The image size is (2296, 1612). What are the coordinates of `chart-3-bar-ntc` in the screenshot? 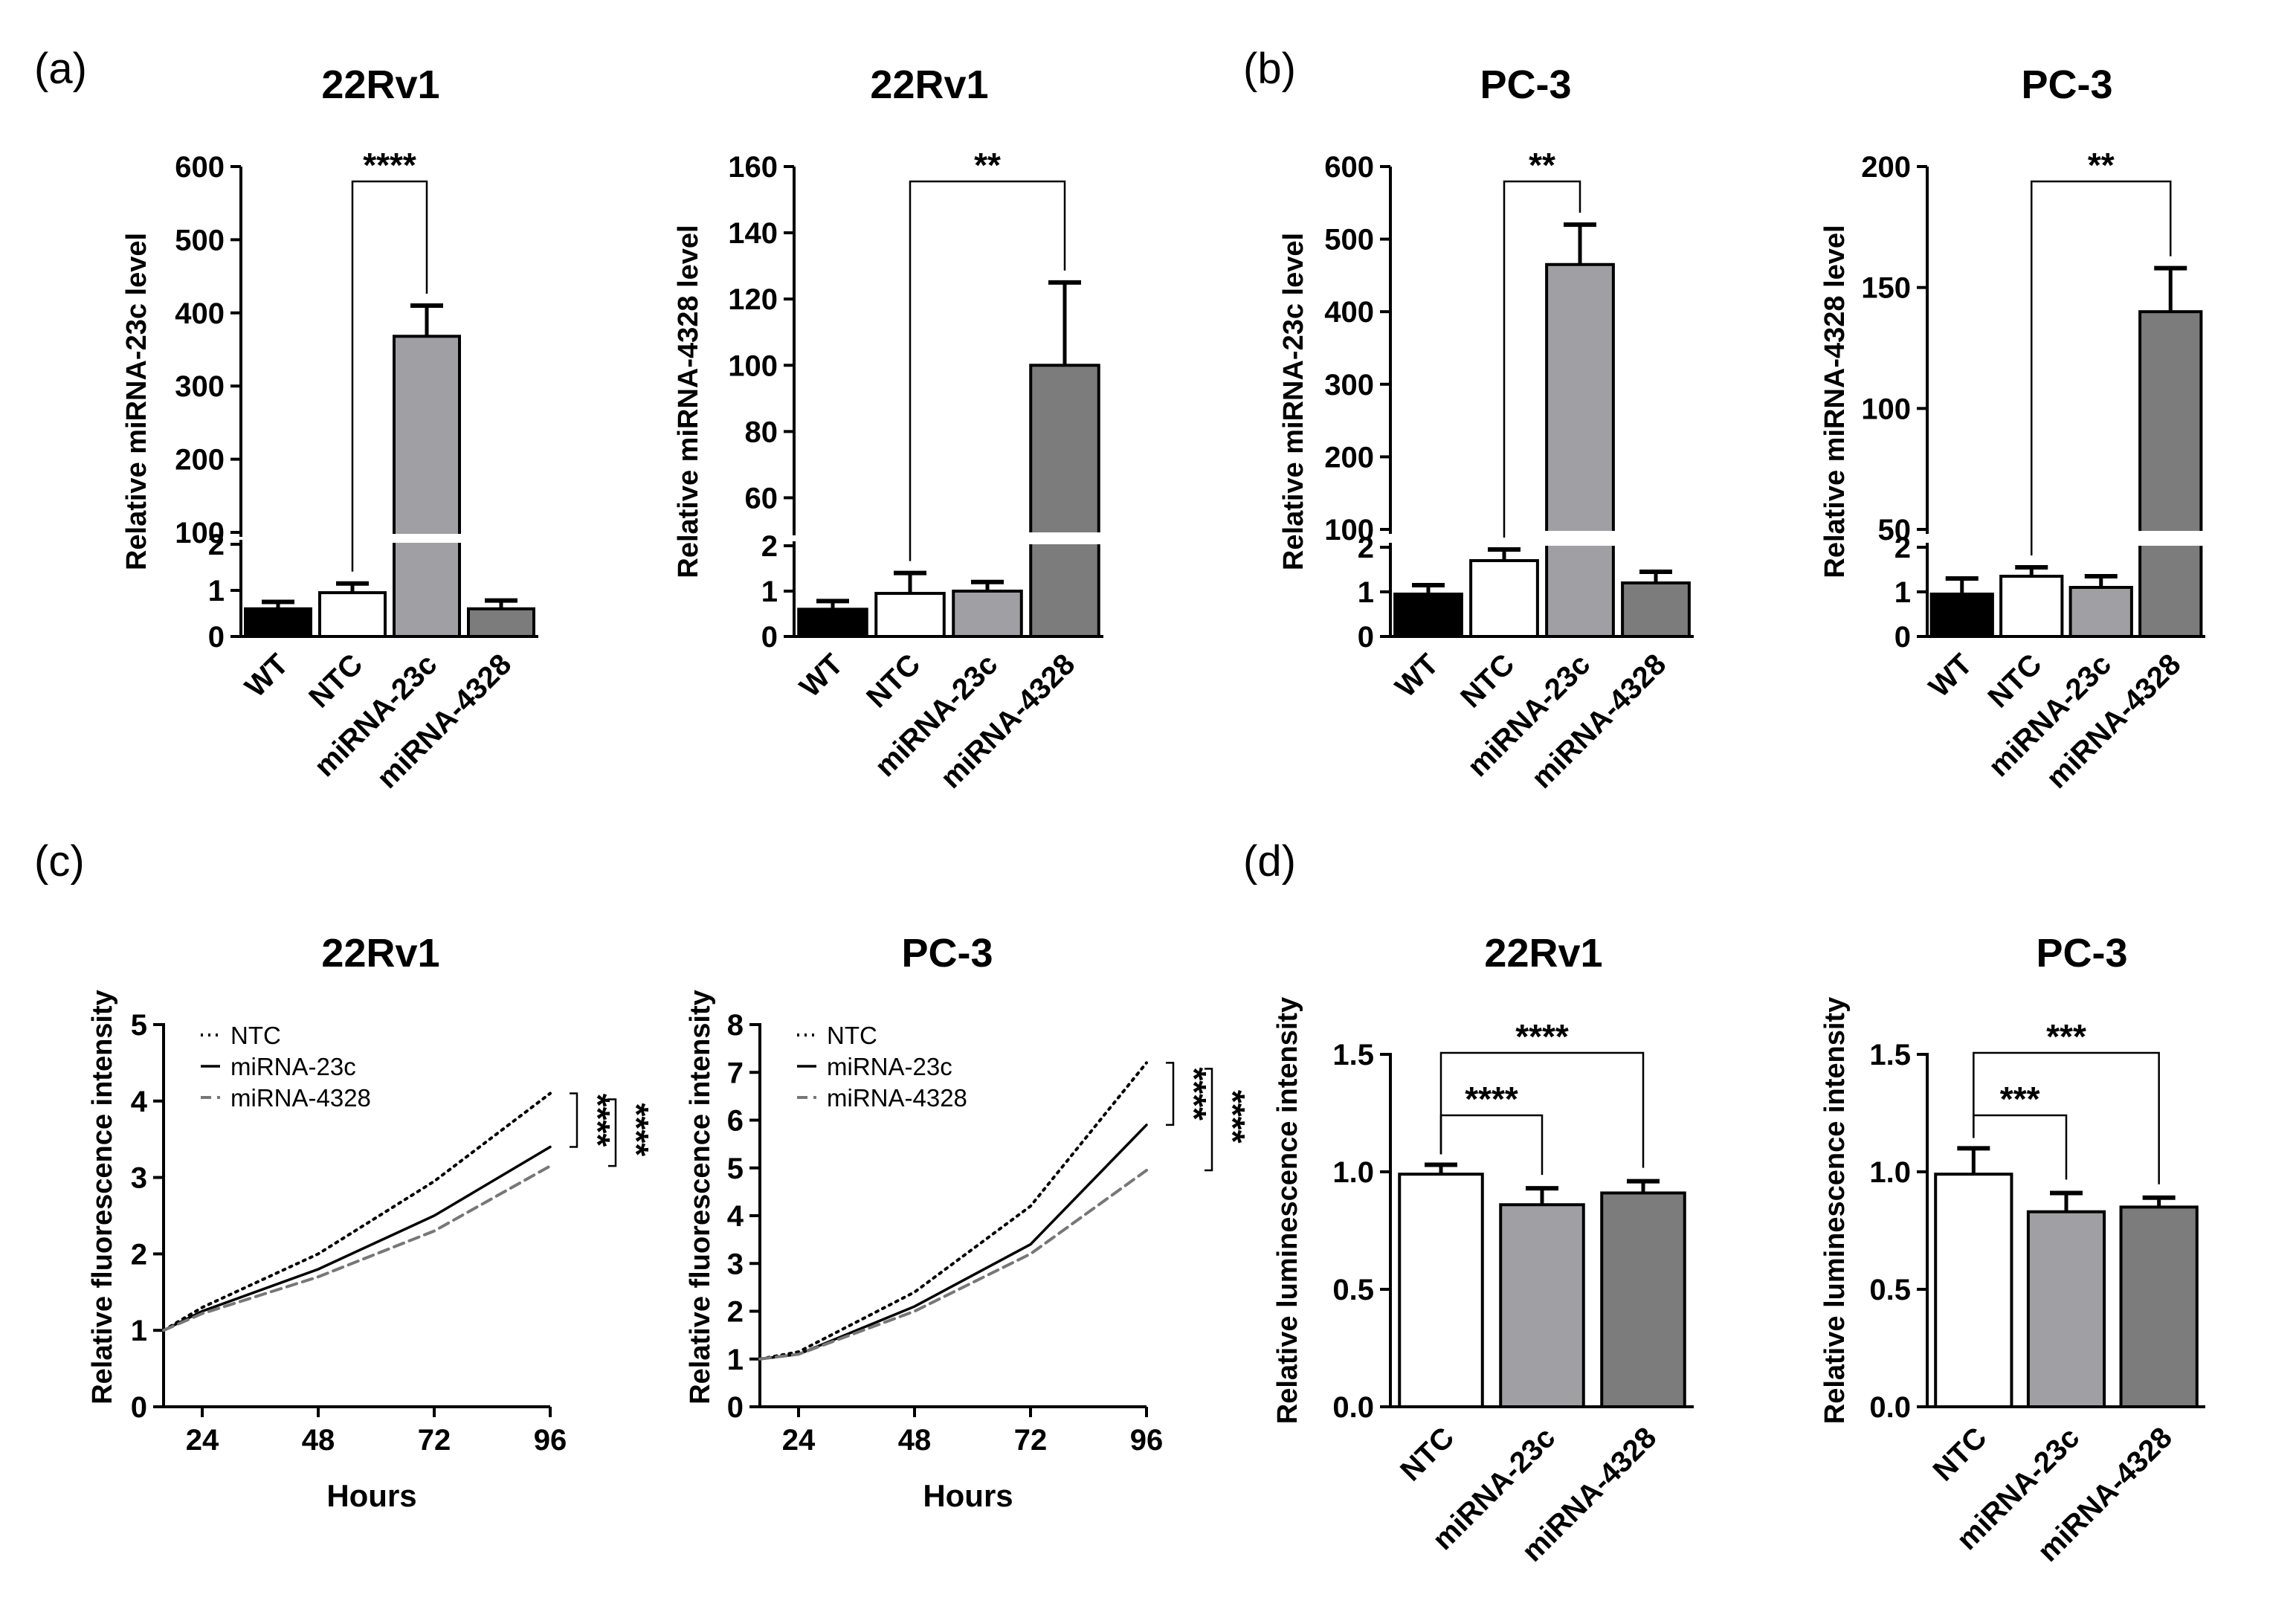 It's located at (2031, 606).